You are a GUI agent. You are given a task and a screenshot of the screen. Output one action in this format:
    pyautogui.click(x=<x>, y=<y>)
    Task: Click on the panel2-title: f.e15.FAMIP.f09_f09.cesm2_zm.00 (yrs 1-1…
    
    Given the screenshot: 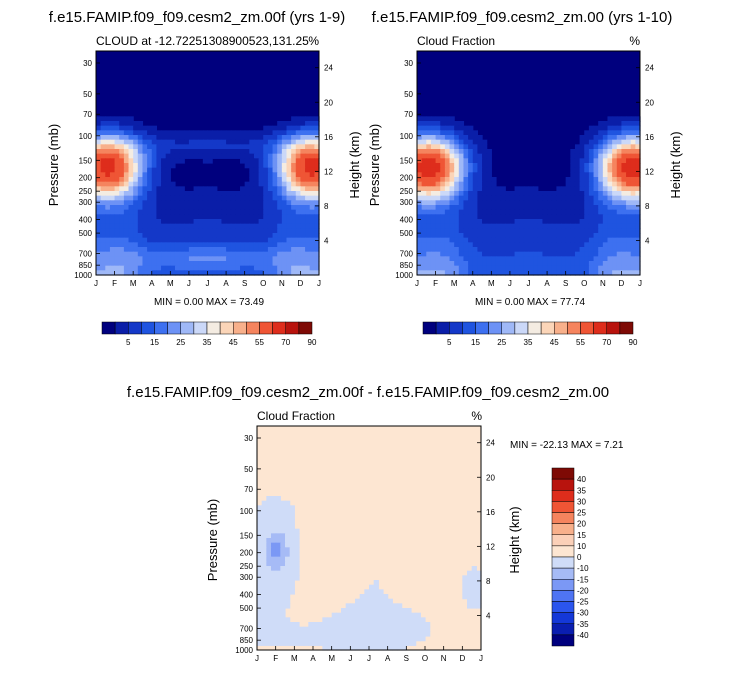 What is the action you would take?
    pyautogui.click(x=522, y=17)
    